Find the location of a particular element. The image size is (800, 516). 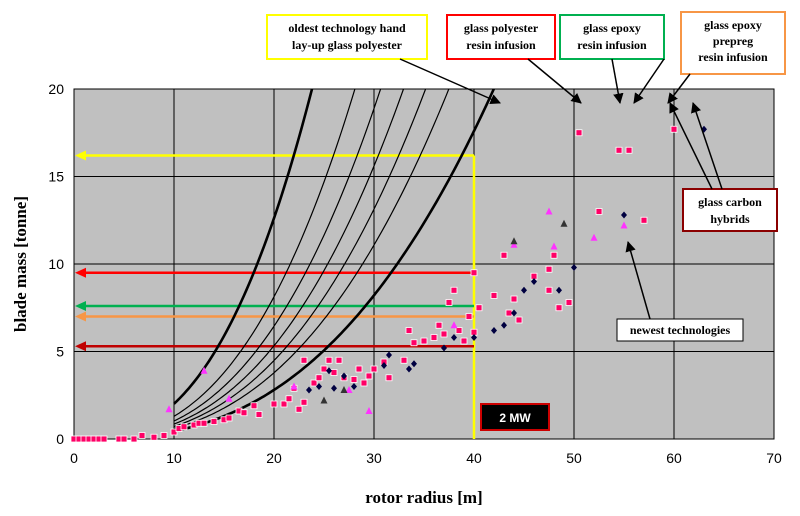

annotation-polyester-line2: resin infusion is located at coordinates (501, 45).